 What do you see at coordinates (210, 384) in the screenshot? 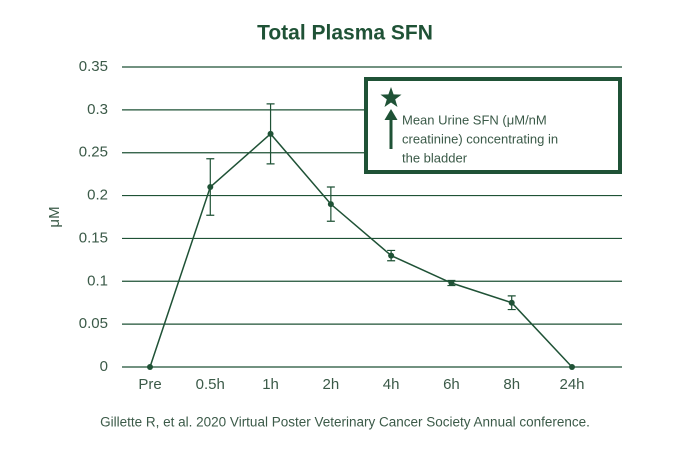
I see `x-tick-label: 0.5h` at bounding box center [210, 384].